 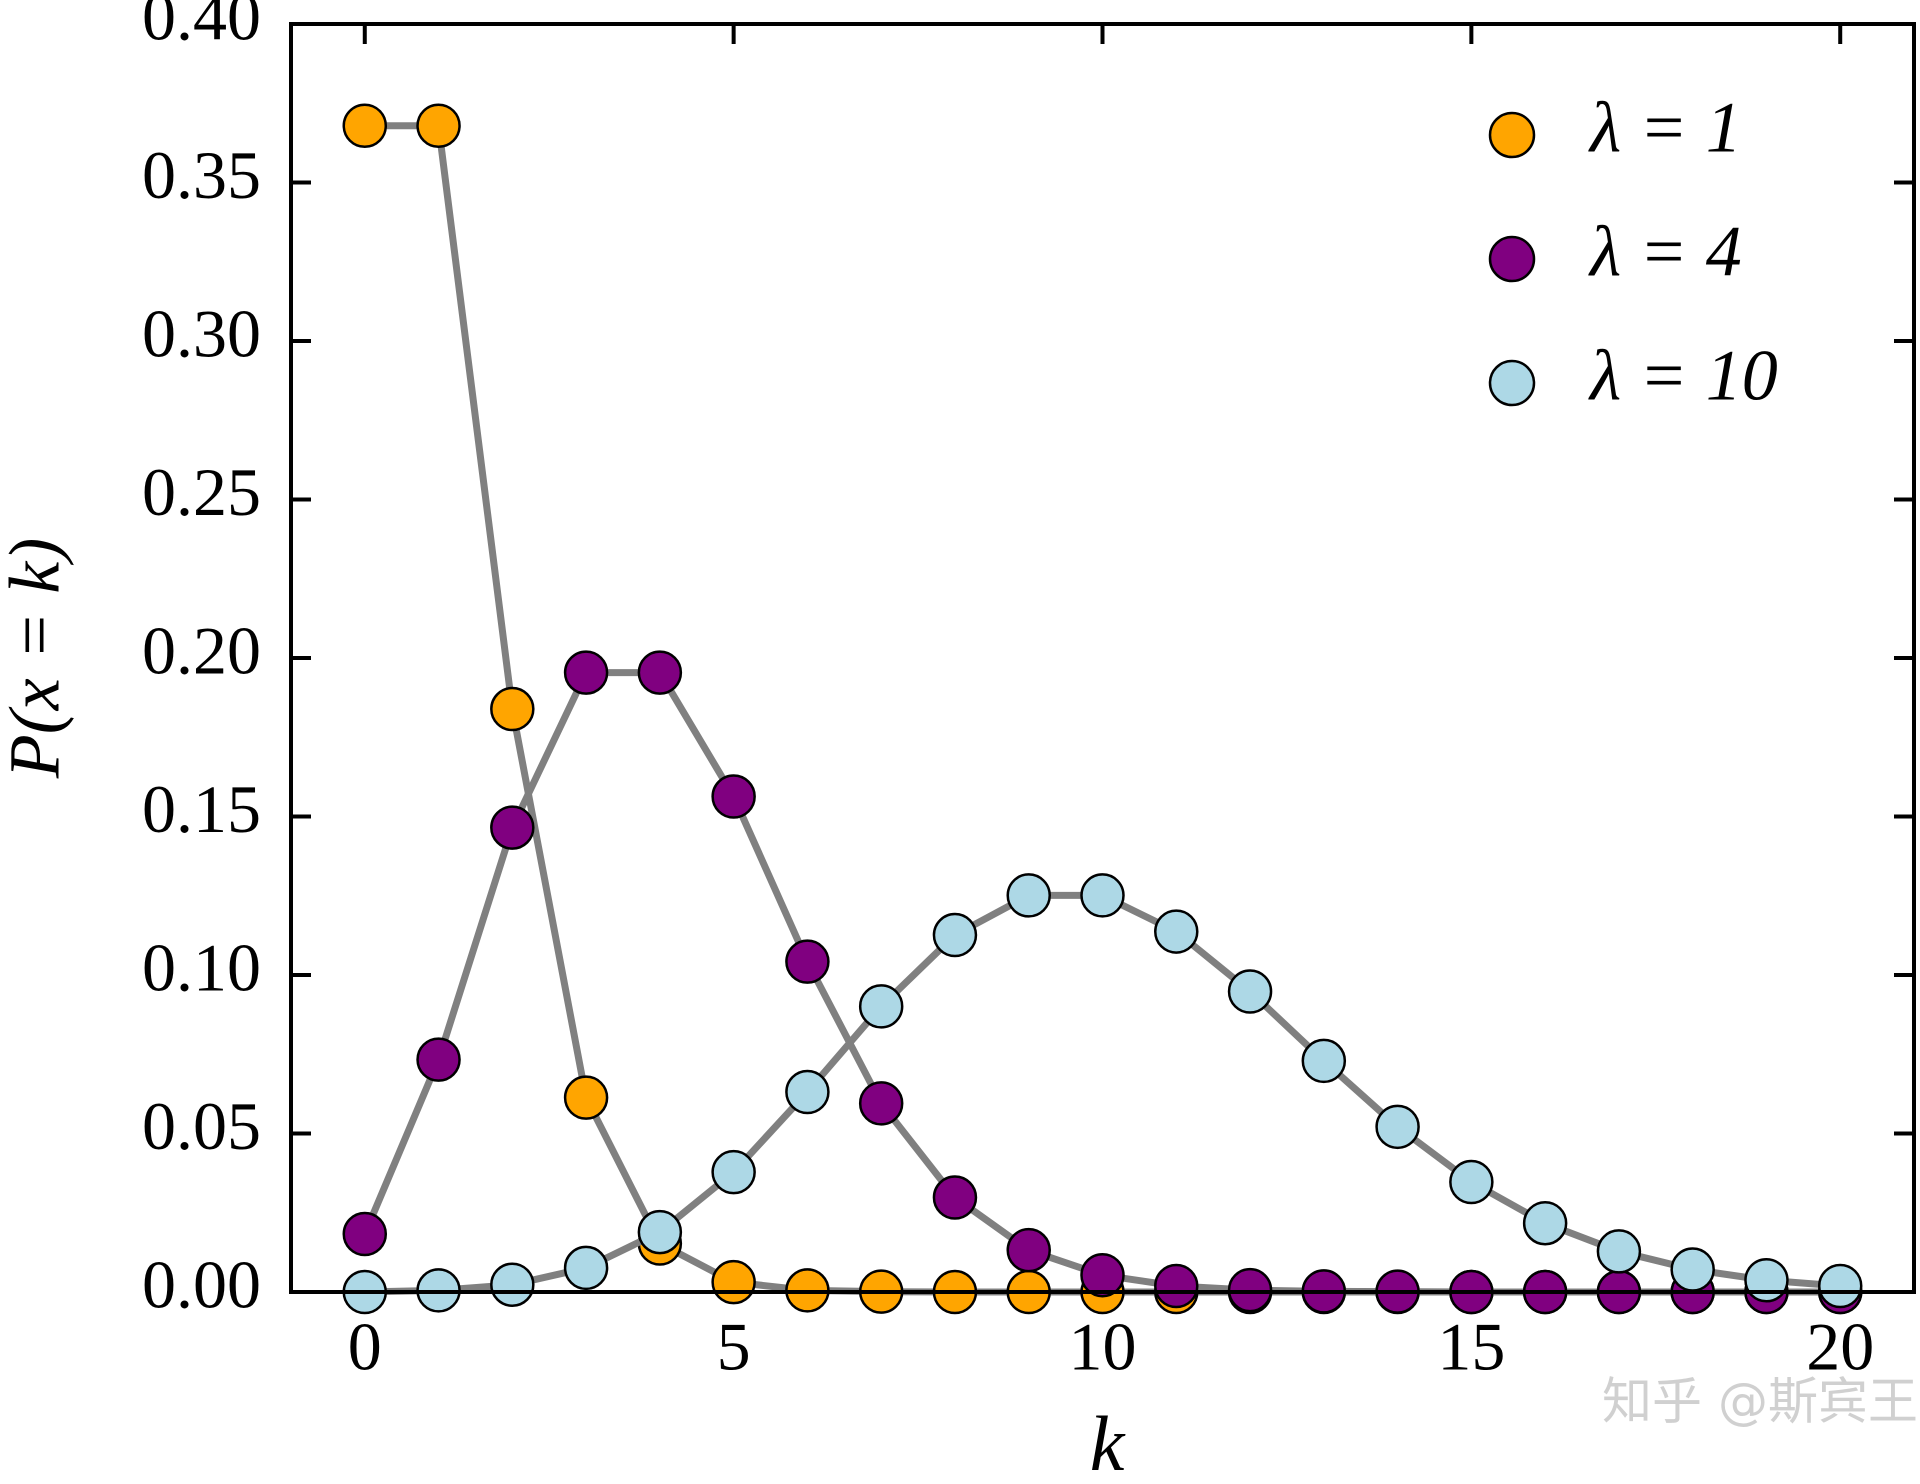 What do you see at coordinates (201, 492) in the screenshot?
I see `y-tick-label: 0.25` at bounding box center [201, 492].